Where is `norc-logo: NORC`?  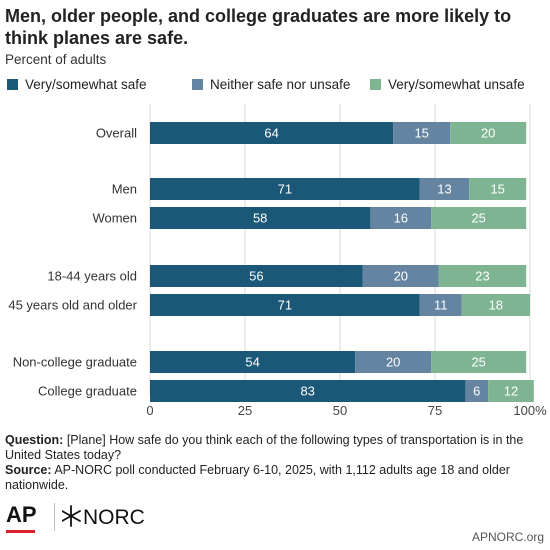
norc-logo: NORC is located at coordinates (103, 517).